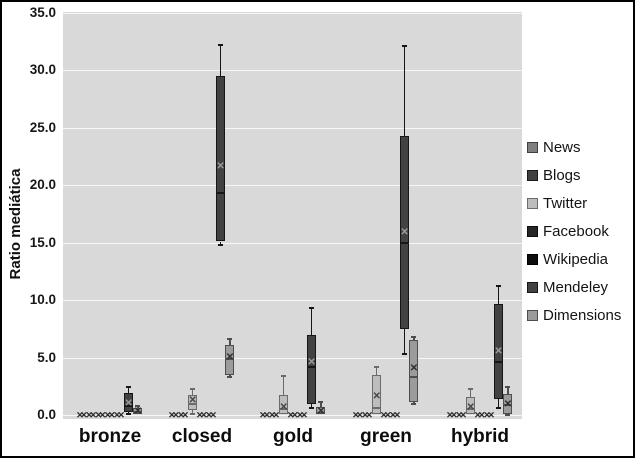 The image size is (635, 458). What do you see at coordinates (42, 242) in the screenshot?
I see `y-tick-label: 15.0` at bounding box center [42, 242].